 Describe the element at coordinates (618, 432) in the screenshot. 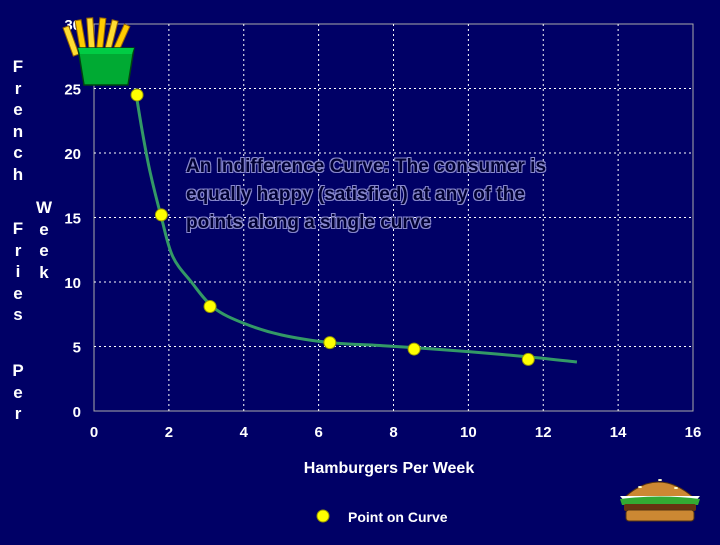

I see `x-tick-label: 14` at that location.